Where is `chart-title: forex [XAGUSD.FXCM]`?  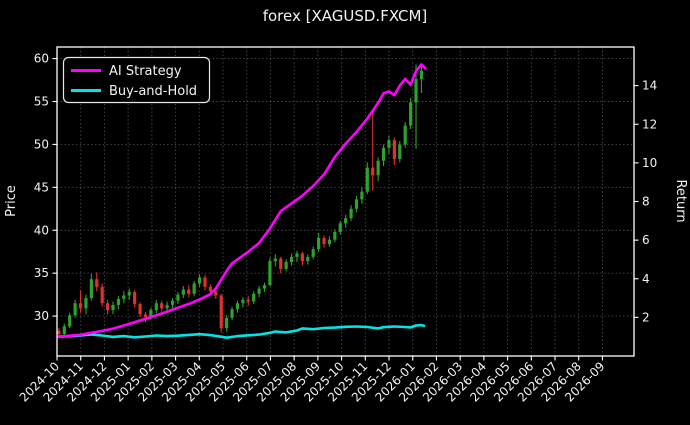 chart-title: forex [XAGUSD.FXCM] is located at coordinates (345, 16).